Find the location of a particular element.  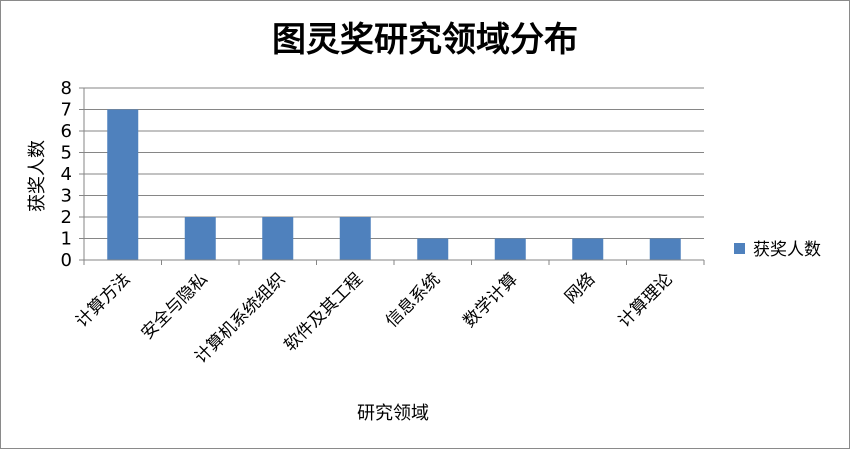

y-tick-label: 5 is located at coordinates (66, 153).